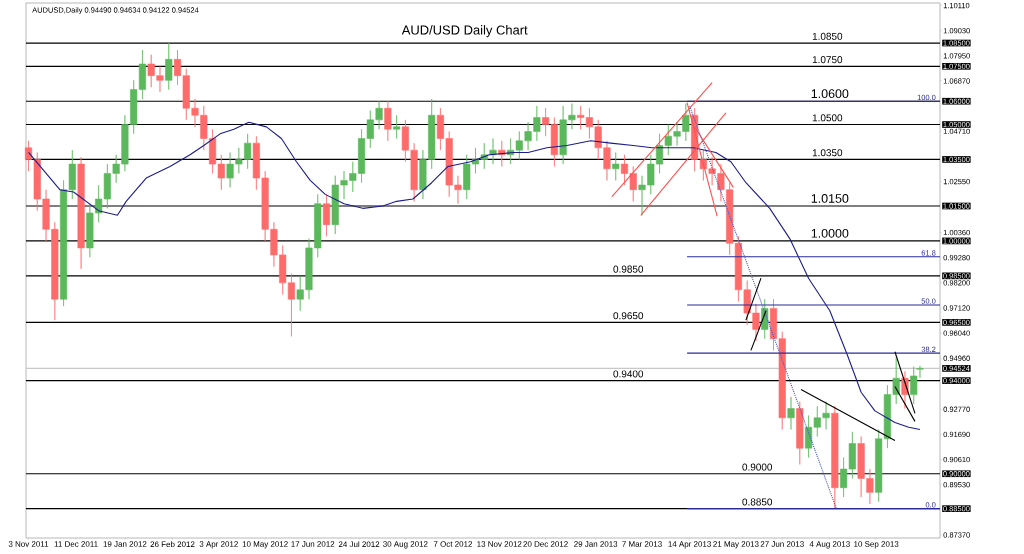  Describe the element at coordinates (830, 233) in the screenshot. I see `annotation: 1.0000` at that location.